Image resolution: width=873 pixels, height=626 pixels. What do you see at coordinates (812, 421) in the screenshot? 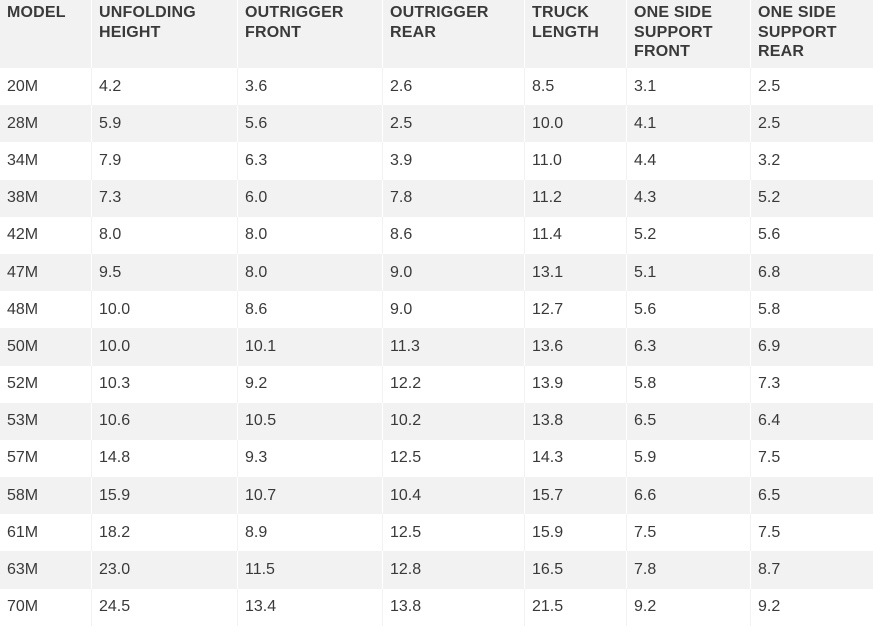
I see `cell-one-side-support-rear: 6.4` at bounding box center [812, 421].